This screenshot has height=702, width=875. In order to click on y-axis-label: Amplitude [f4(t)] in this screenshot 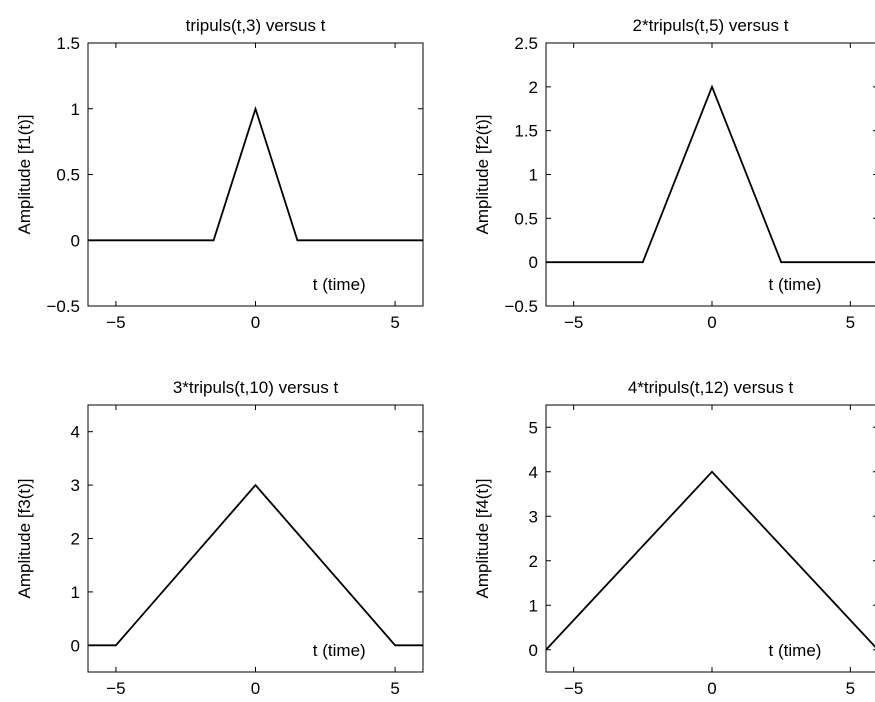, I will do `click(482, 539)`.